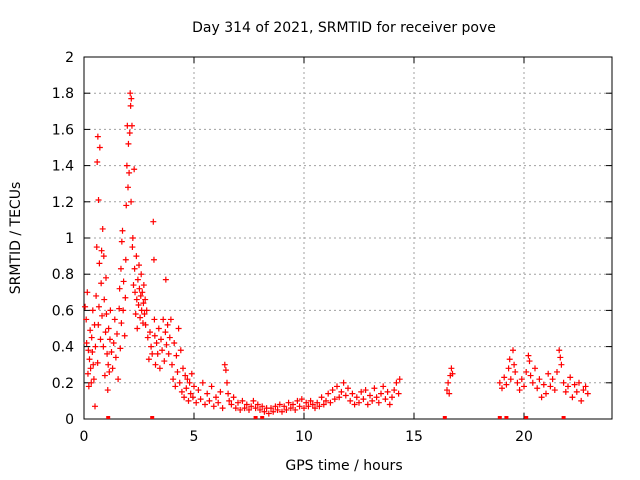 This screenshot has width=640, height=480. What do you see at coordinates (194, 437) in the screenshot?
I see `x-tick-label: 5` at bounding box center [194, 437].